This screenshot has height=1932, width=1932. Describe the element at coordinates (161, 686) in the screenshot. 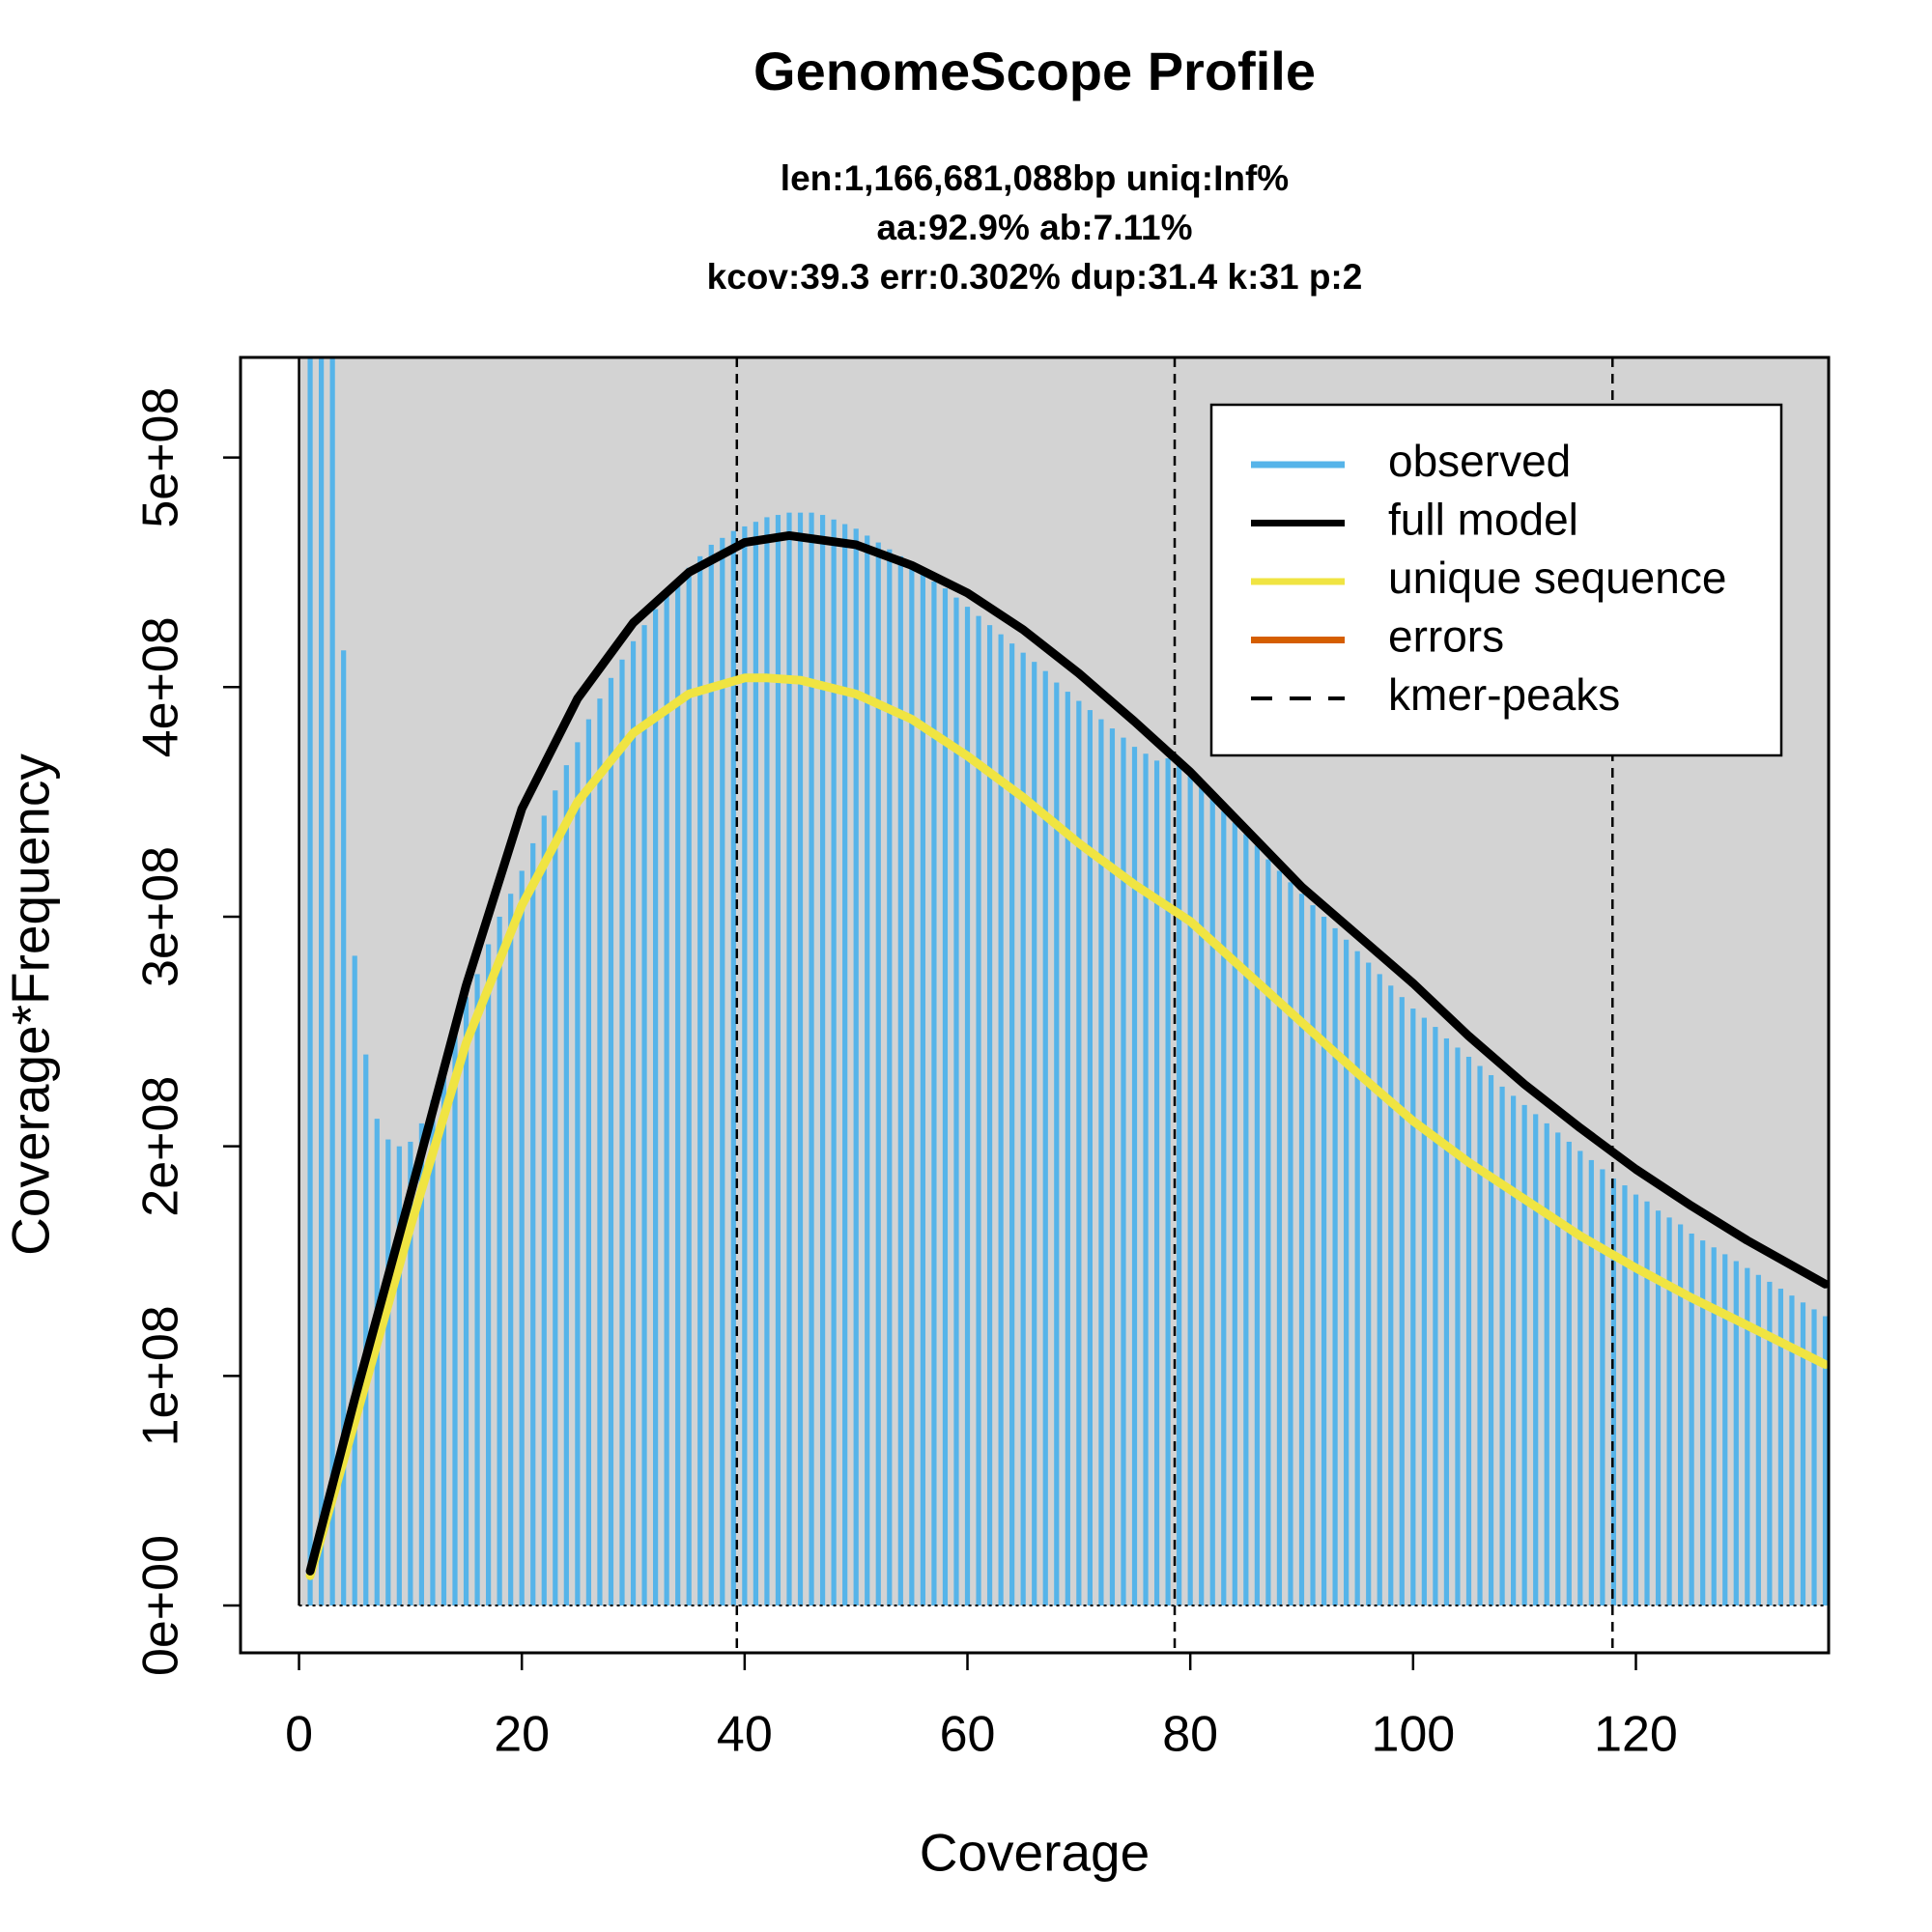

I see `y-tick-label: 4e+08` at that location.